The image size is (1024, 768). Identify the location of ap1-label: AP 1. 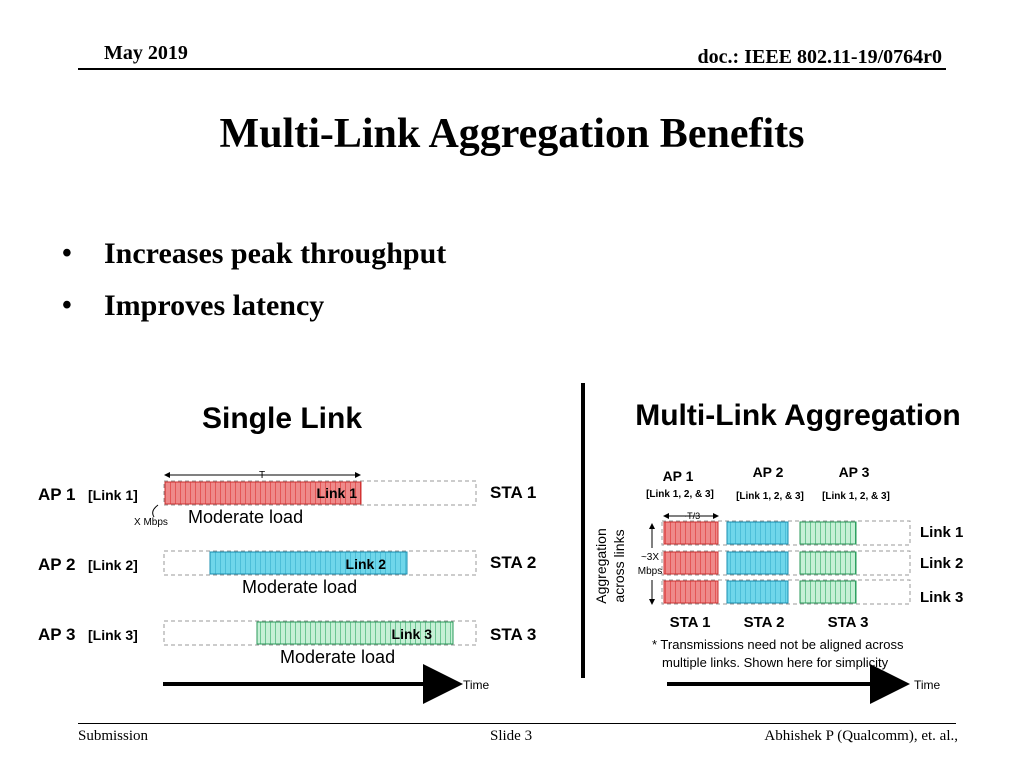
(57, 494).